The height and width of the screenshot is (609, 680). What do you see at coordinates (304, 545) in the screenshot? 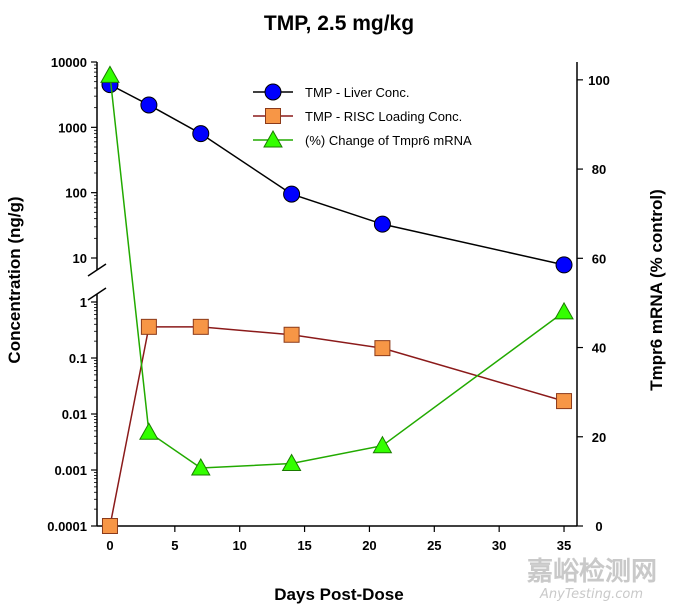
I see `x-tick-label: 15` at bounding box center [304, 545].